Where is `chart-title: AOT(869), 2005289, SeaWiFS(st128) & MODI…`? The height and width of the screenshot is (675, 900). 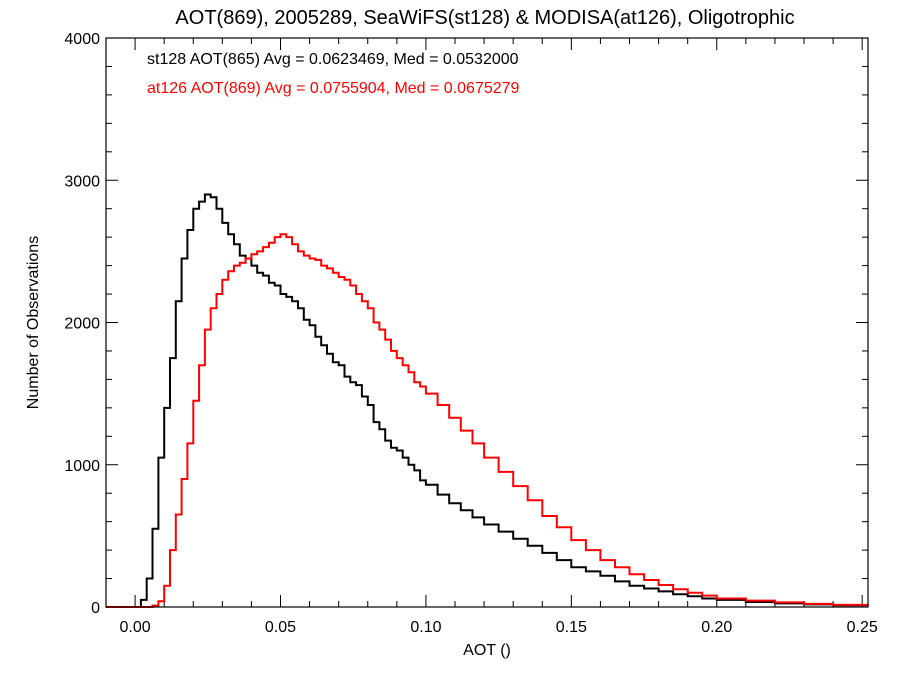
chart-title: AOT(869), 2005289, SeaWiFS(st128) & MODI… is located at coordinates (484, 18).